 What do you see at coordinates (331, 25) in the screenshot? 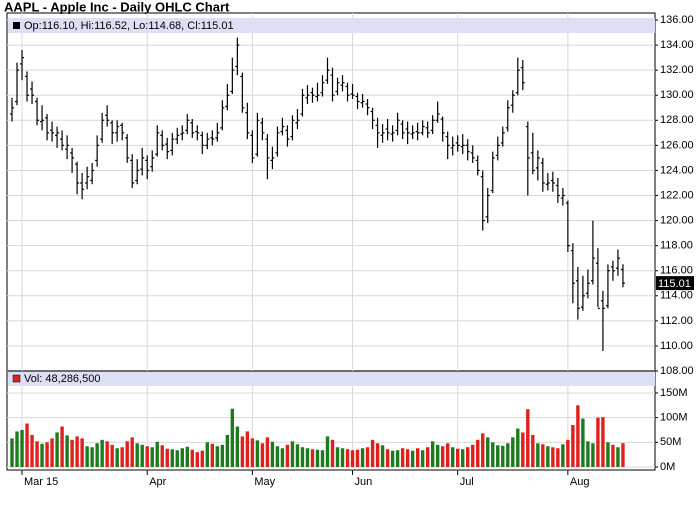
I see `price-header` at bounding box center [331, 25].